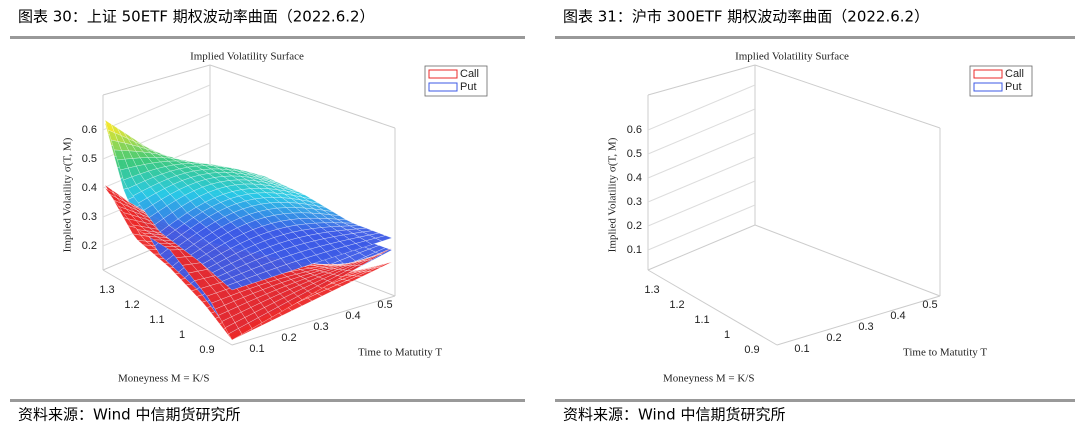 The width and height of the screenshot is (1080, 430). What do you see at coordinates (196, 17) in the screenshot?
I see `caption: 图表 30：上证 50ETF 期权波动率曲面（2022.6.2）` at bounding box center [196, 17].